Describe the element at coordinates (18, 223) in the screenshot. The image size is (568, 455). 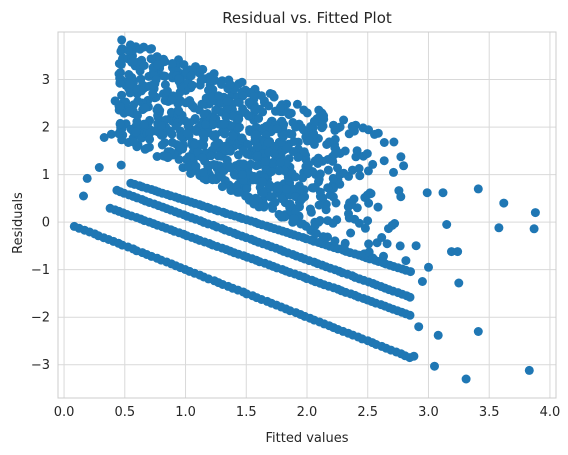
I see `y-axis-label: Residuals` at that location.